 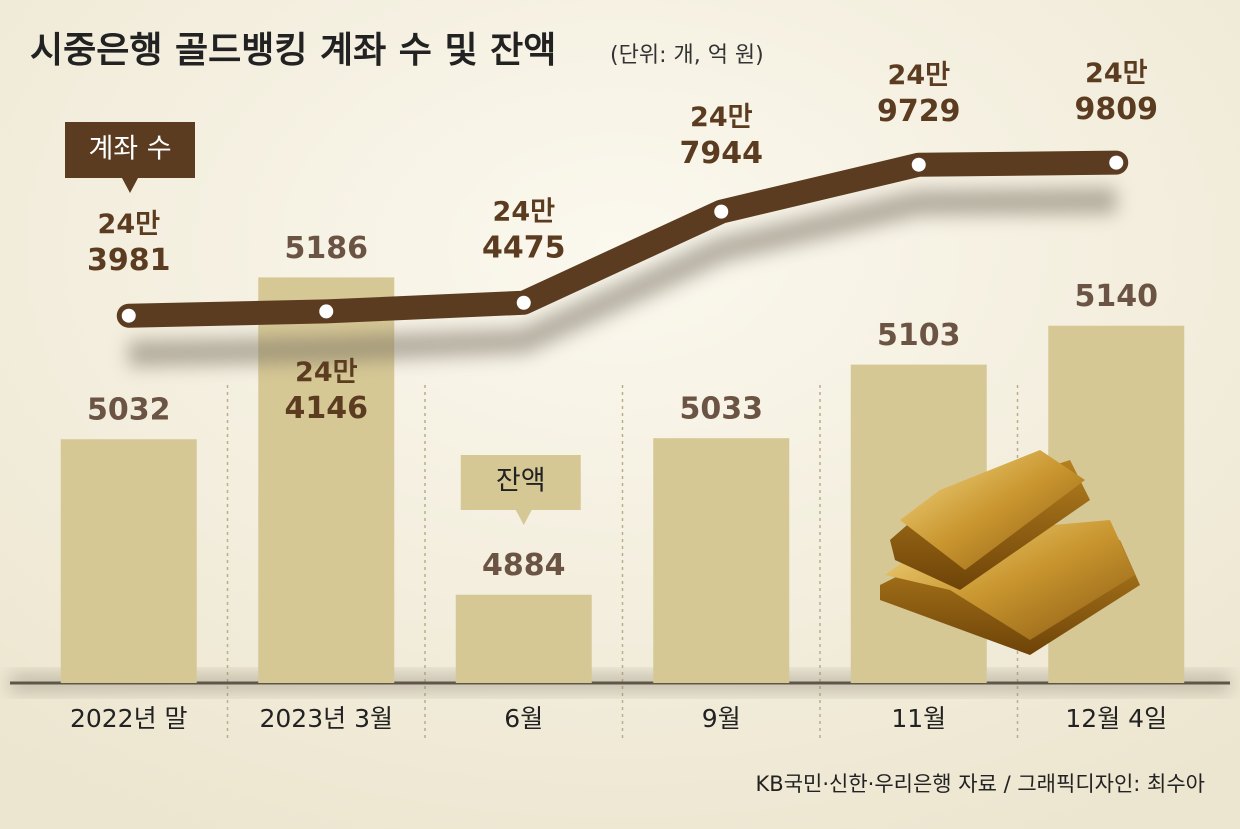 What do you see at coordinates (129, 260) in the screenshot?
I see `line-value-label: 3981` at bounding box center [129, 260].